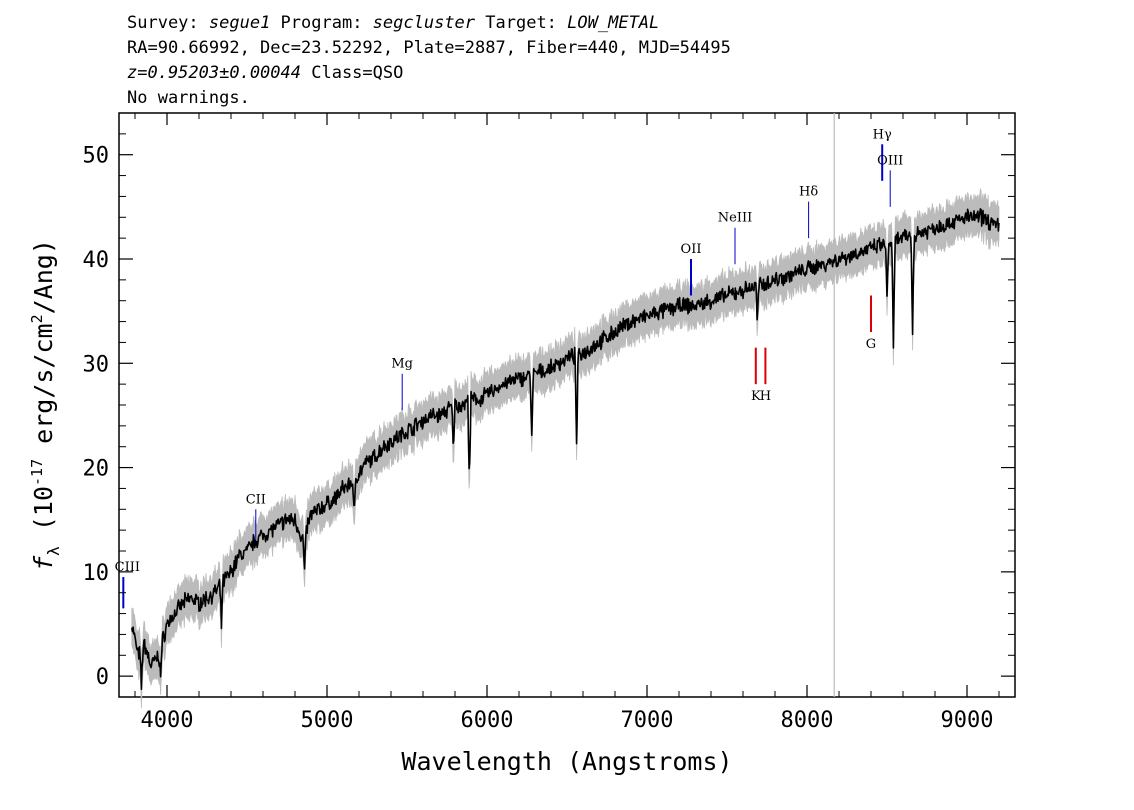 Image resolution: width=1134 pixels, height=810 pixels. What do you see at coordinates (521, 23) in the screenshot?
I see `target-label: Target:` at bounding box center [521, 23].